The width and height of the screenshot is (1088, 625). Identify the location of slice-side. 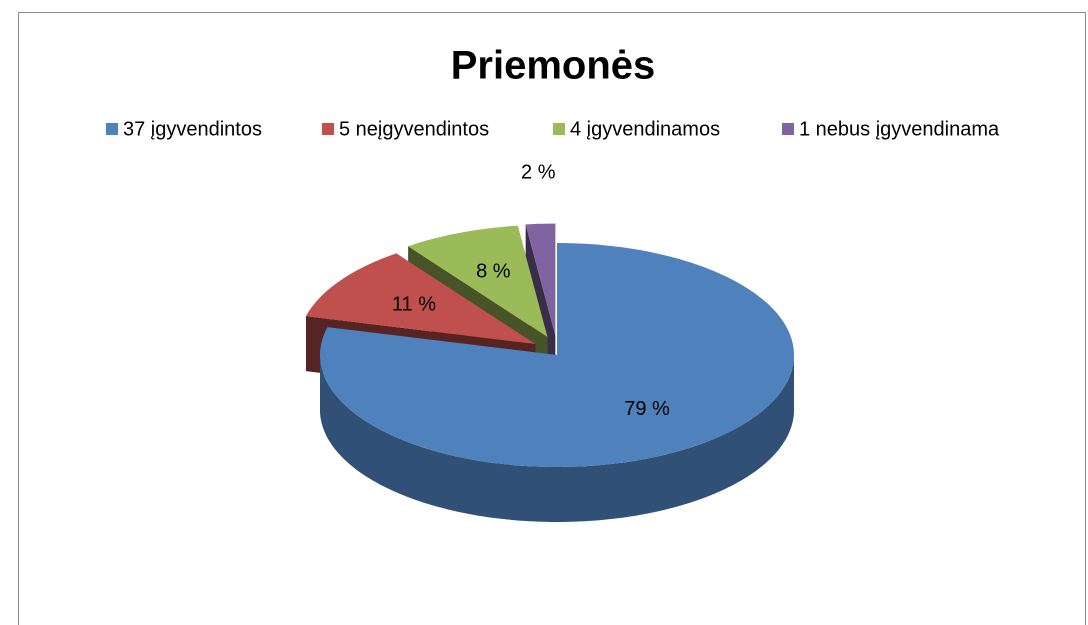
(557, 438).